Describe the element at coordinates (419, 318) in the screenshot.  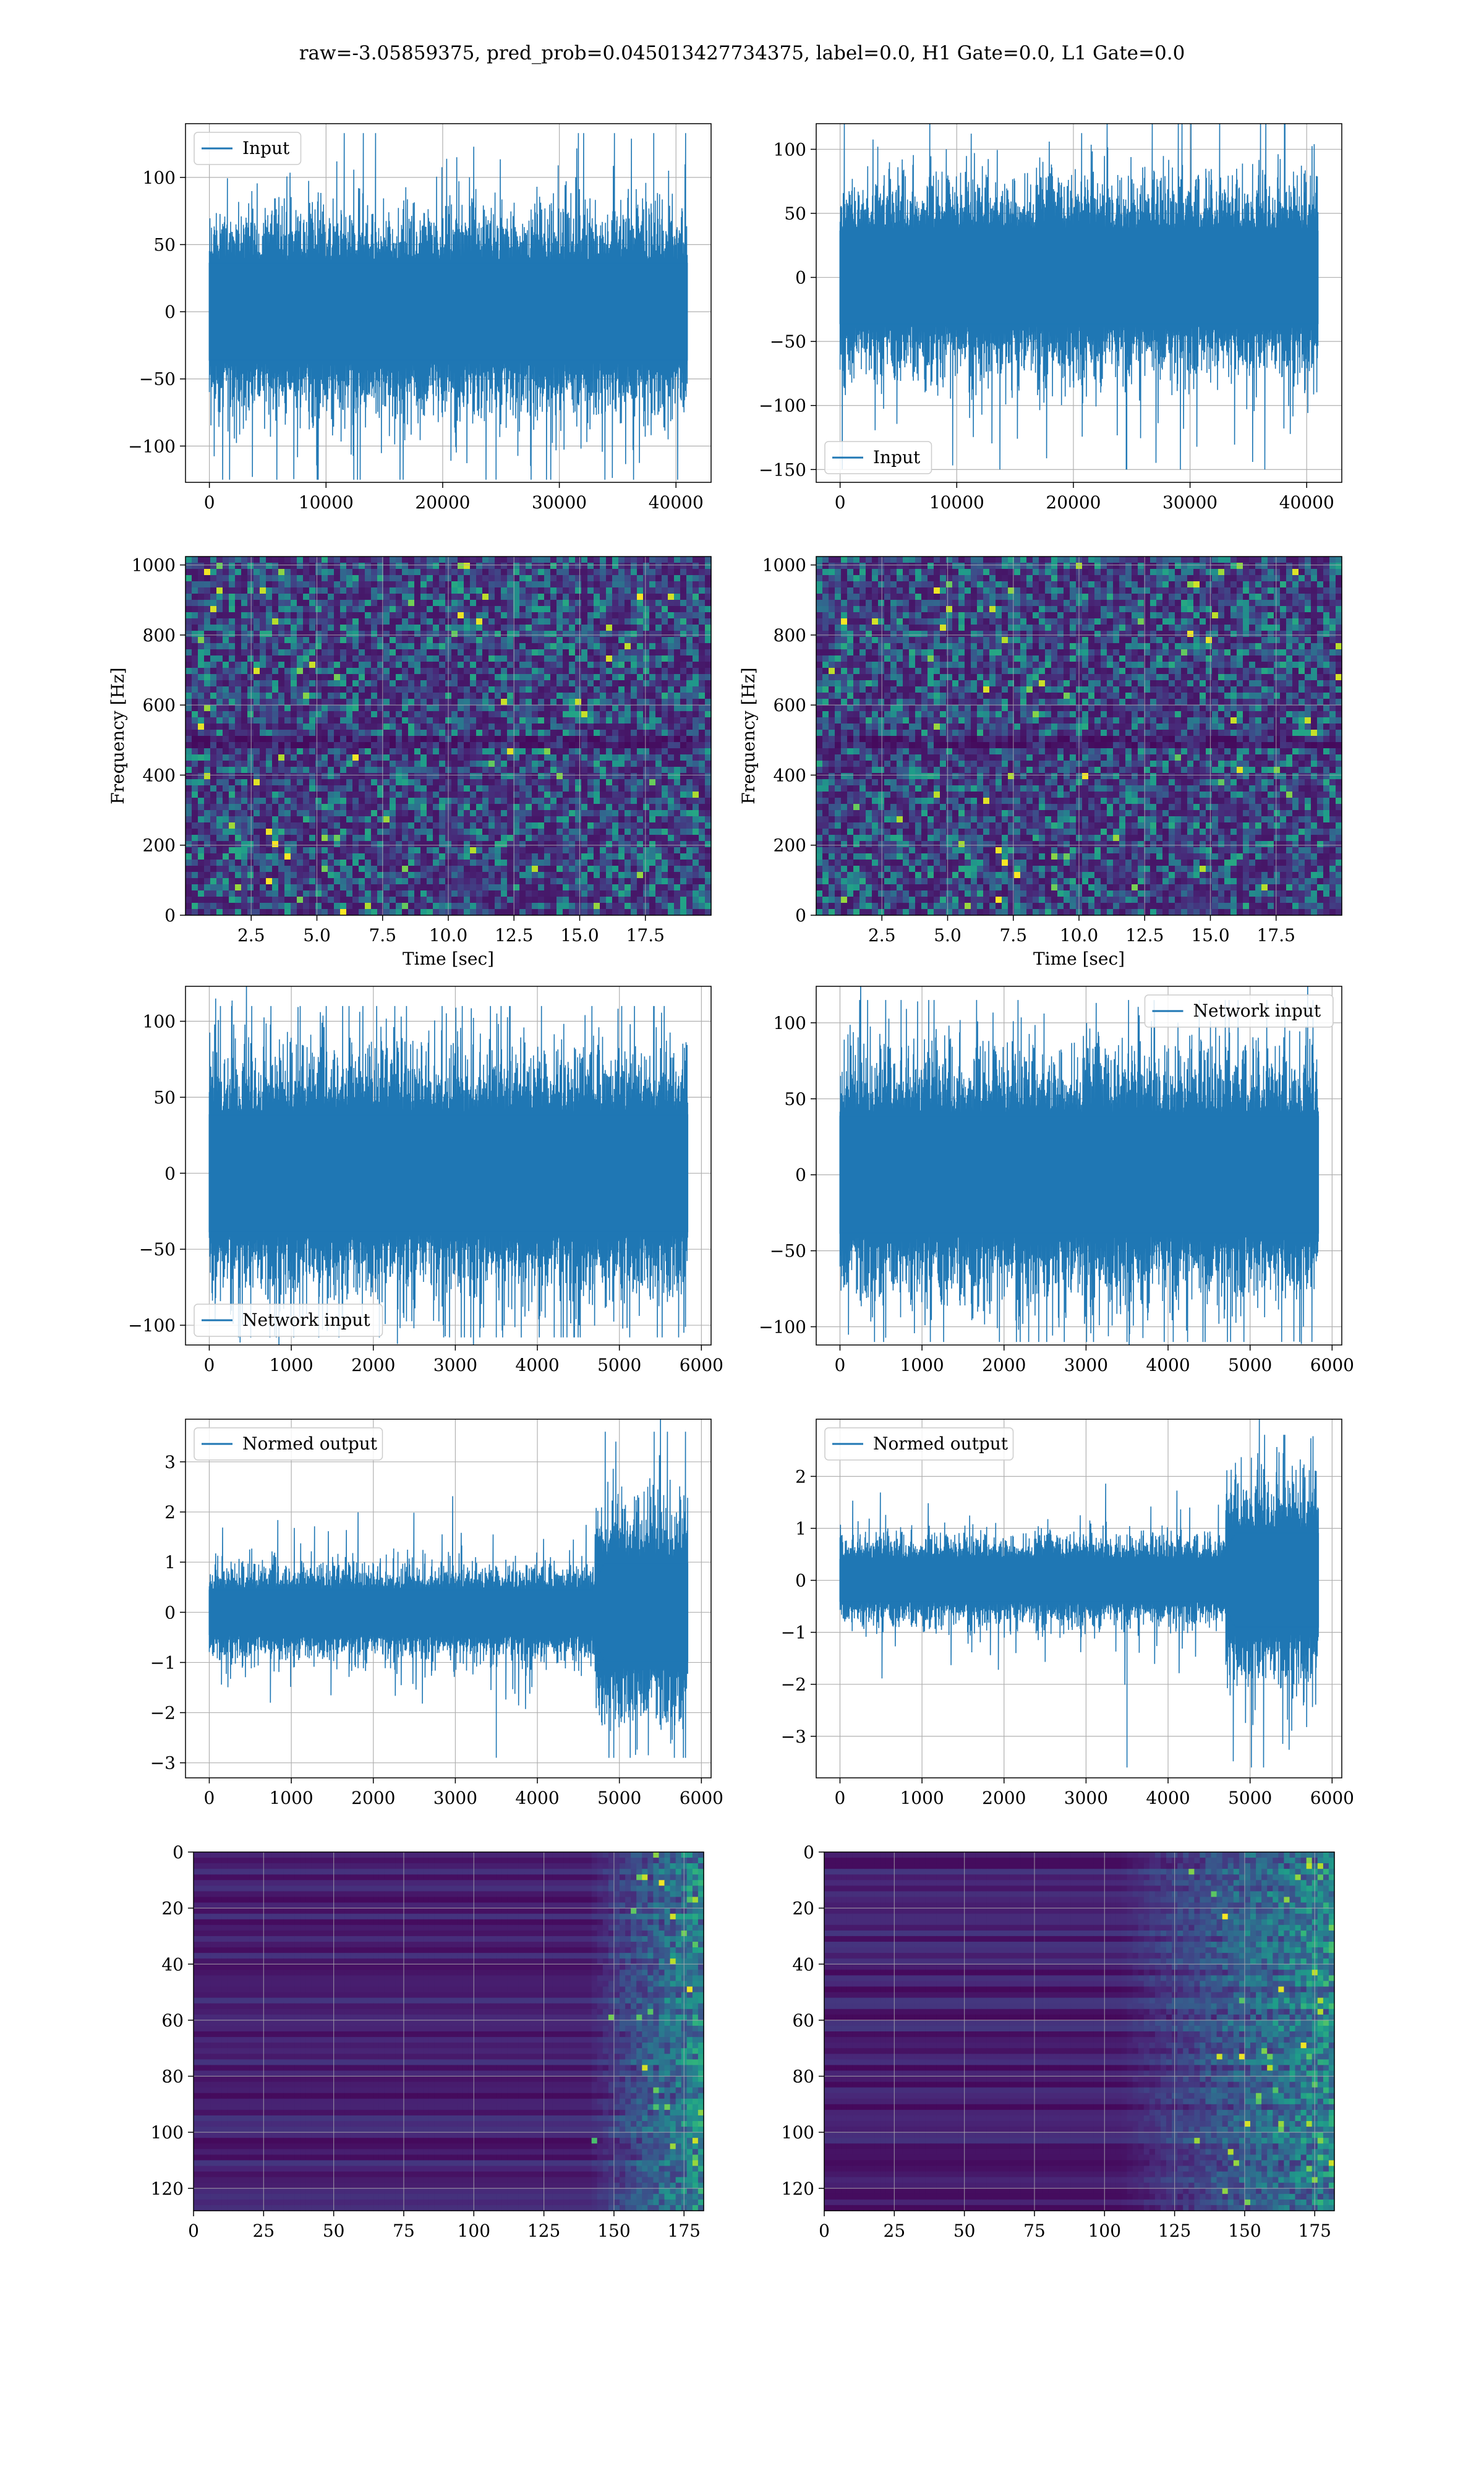
I see `chart-input-h1: 010000200003000040000−100−50050100Input` at that location.